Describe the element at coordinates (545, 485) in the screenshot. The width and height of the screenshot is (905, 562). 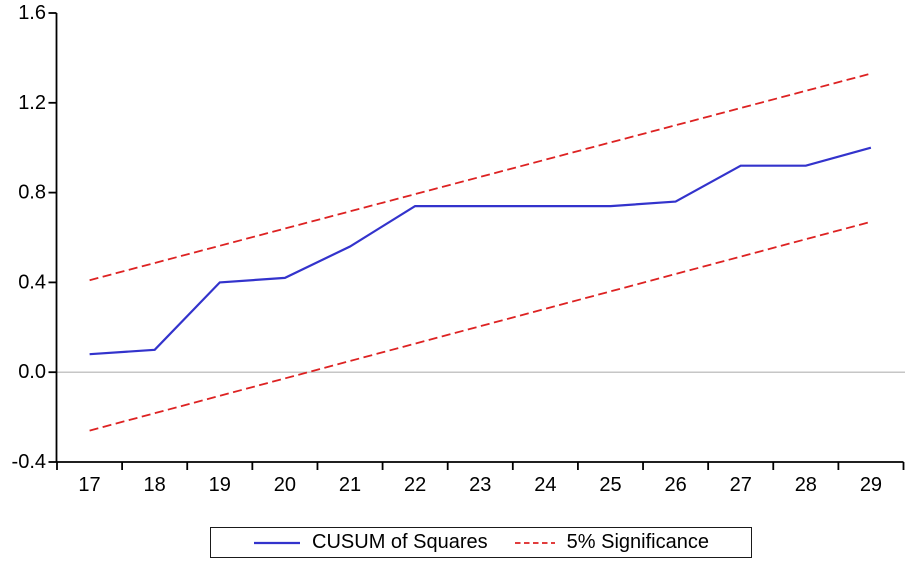
I see `x-axis-tick-label: 24` at that location.